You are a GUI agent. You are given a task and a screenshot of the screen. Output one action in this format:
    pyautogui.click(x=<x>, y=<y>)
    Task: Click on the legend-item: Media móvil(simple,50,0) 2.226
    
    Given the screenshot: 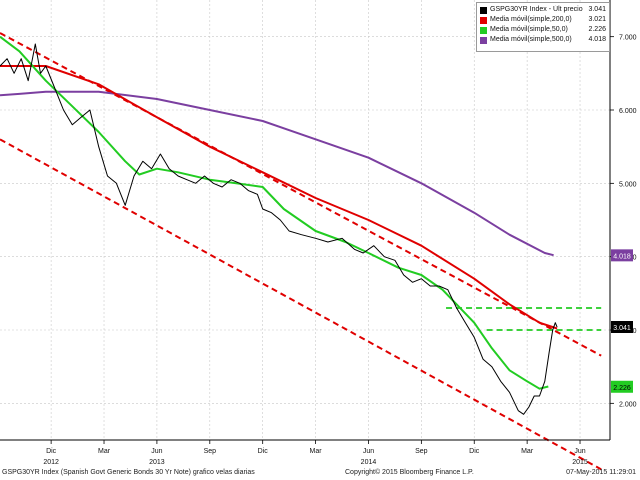 What is the action you would take?
    pyautogui.click(x=543, y=30)
    